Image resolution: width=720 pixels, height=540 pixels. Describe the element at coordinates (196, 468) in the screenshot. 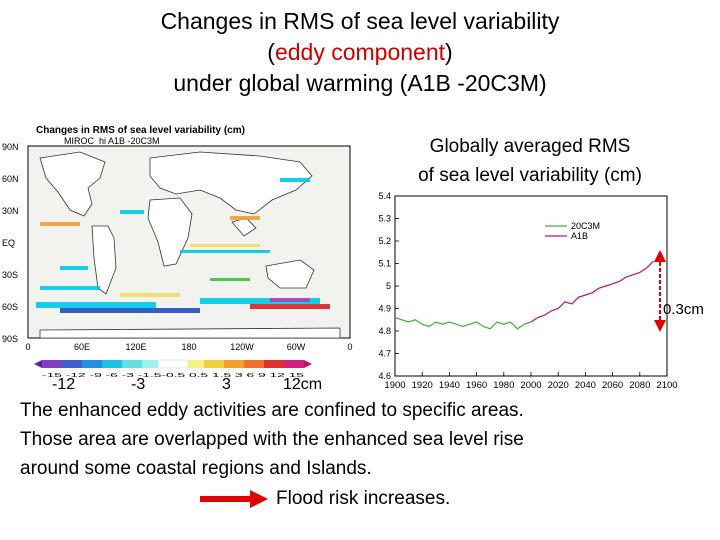

I see `body-line-3: around some coastal regions and Islands.` at that location.